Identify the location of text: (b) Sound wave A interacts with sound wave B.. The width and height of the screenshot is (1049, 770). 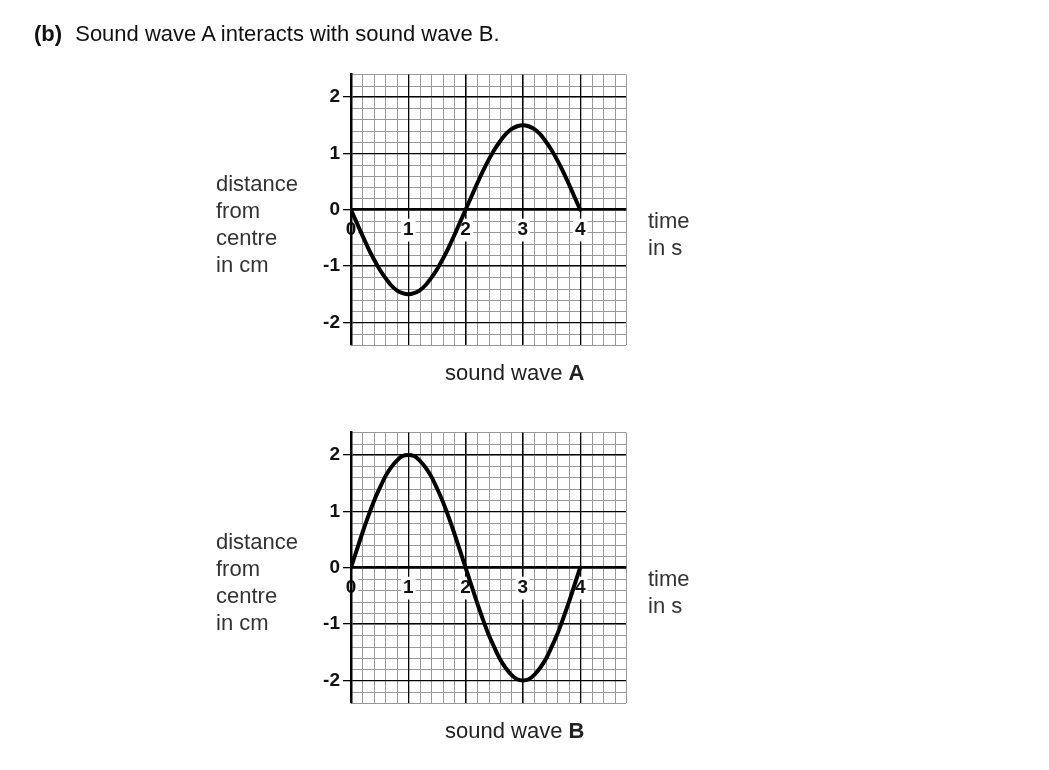
(267, 33).